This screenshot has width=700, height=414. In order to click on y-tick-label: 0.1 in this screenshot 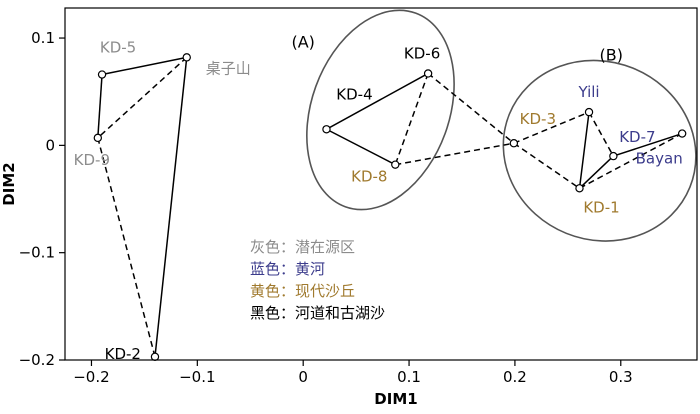, I will do `click(43, 38)`.